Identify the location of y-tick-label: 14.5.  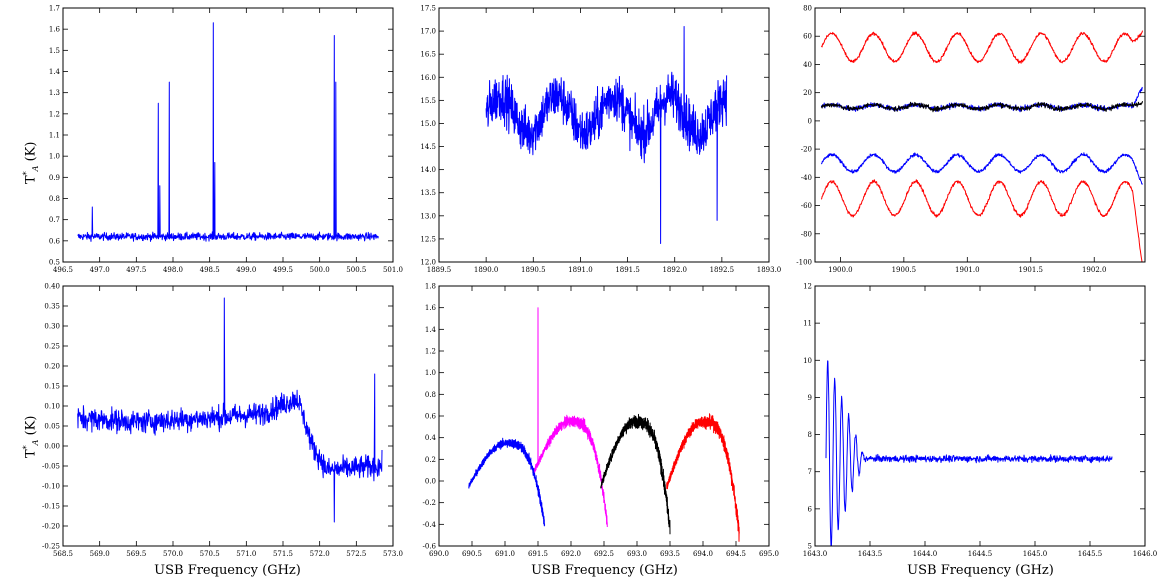
(428, 147).